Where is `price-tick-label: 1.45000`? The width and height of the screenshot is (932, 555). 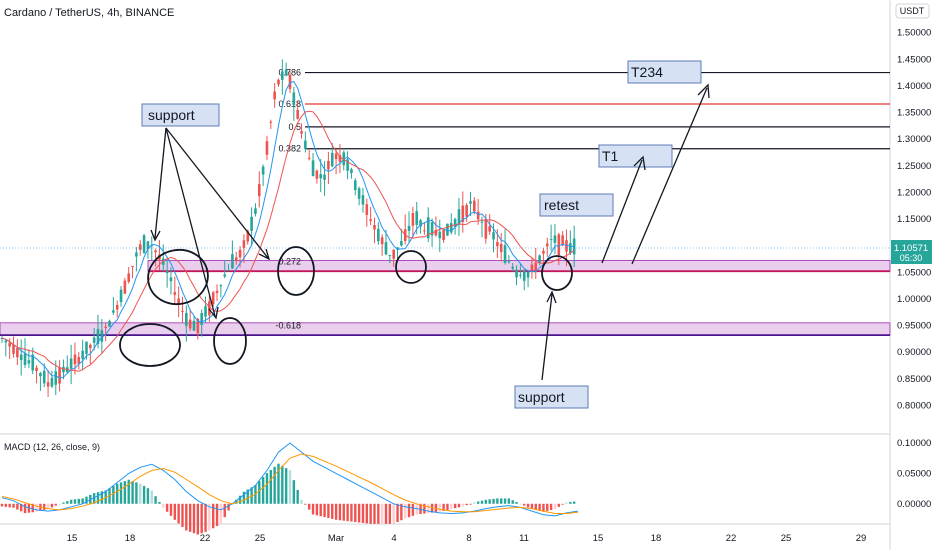
price-tick-label: 1.45000 is located at coordinates (914, 59).